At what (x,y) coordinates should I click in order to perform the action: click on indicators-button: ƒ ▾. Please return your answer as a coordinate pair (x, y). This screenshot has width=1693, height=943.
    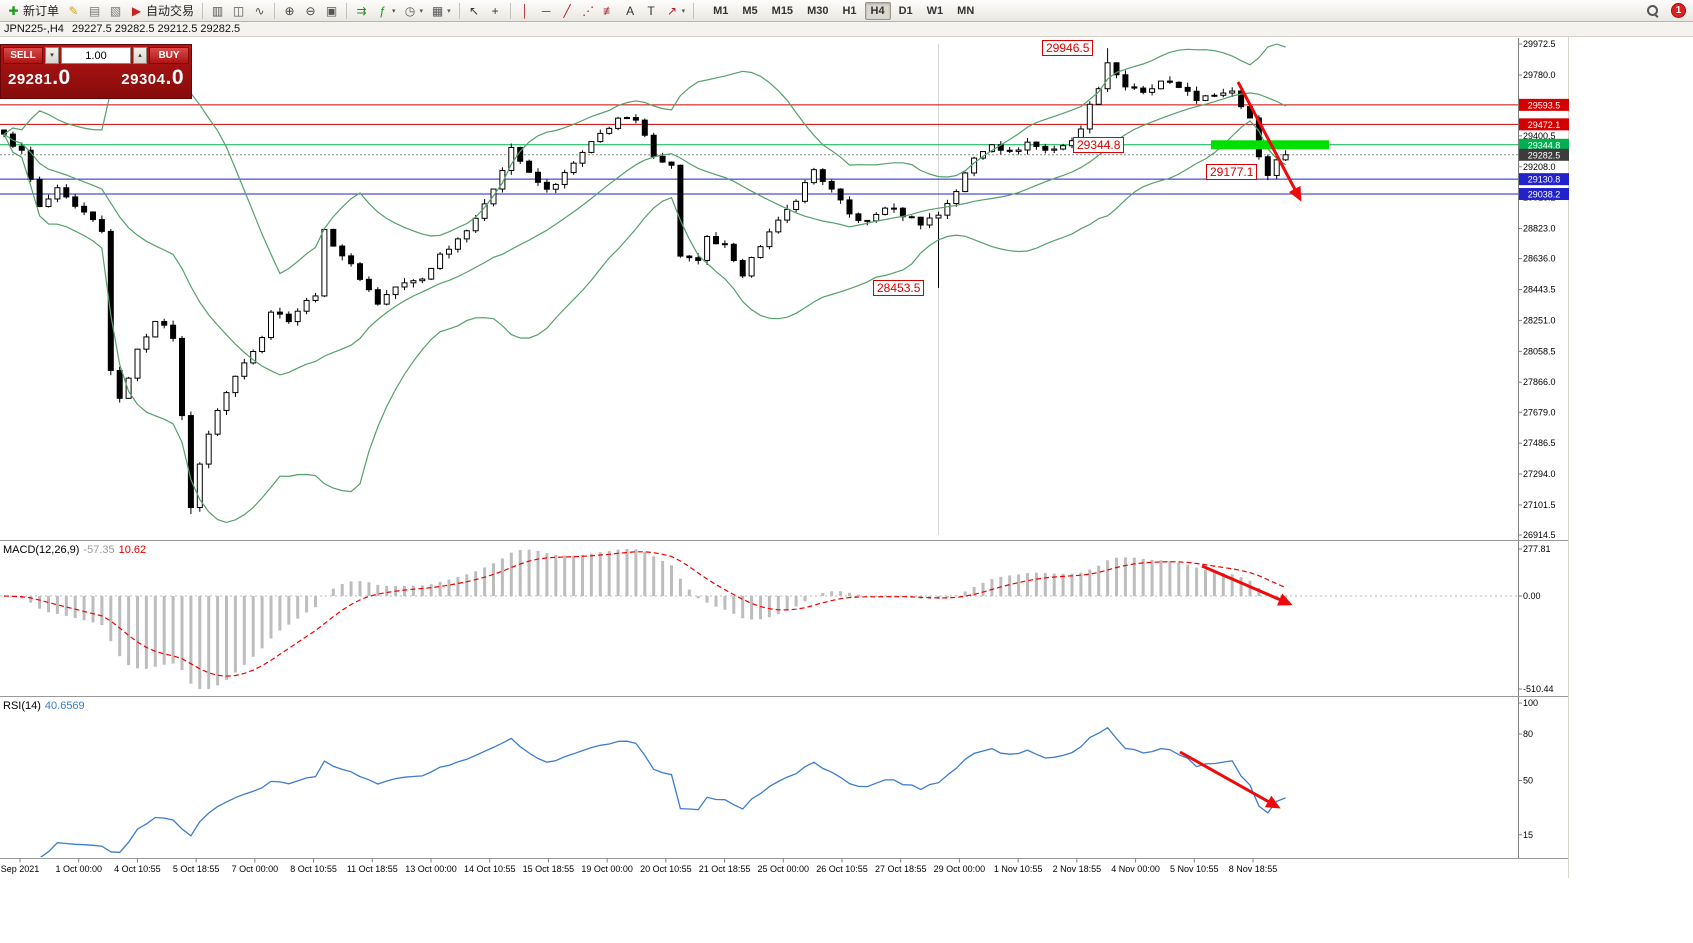
    Looking at the image, I should click on (386, 11).